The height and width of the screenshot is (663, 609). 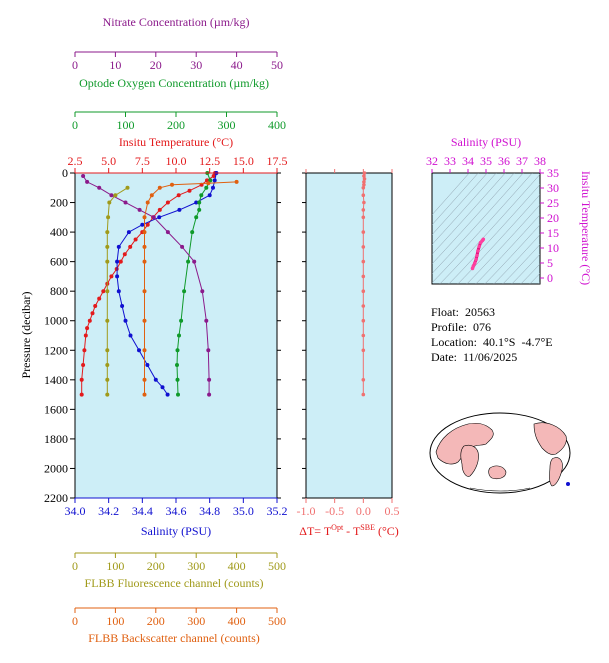 What do you see at coordinates (486, 142) in the screenshot?
I see `ts-salinity-axis-label: Salinity (PSU)` at bounding box center [486, 142].